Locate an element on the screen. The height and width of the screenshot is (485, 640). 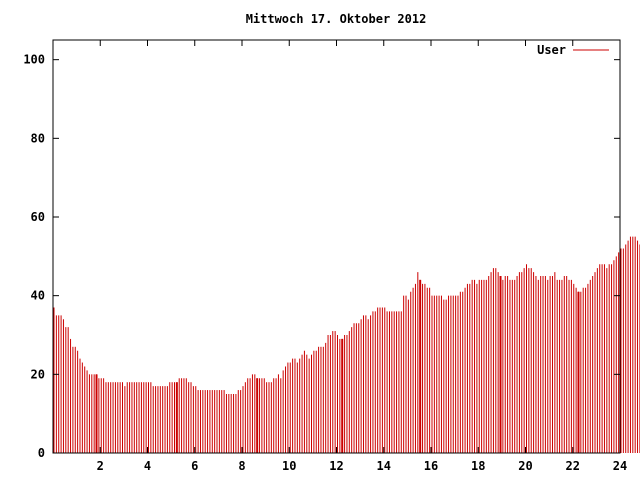
legend-label-user: User is located at coordinates (551, 50).